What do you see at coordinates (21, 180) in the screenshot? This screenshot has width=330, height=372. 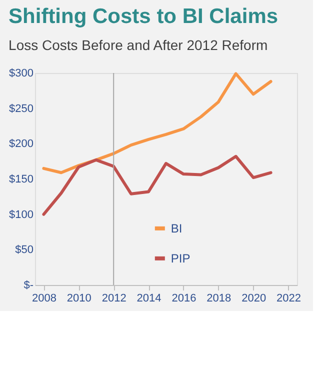 I see `y-tick-label: $150` at bounding box center [21, 180].